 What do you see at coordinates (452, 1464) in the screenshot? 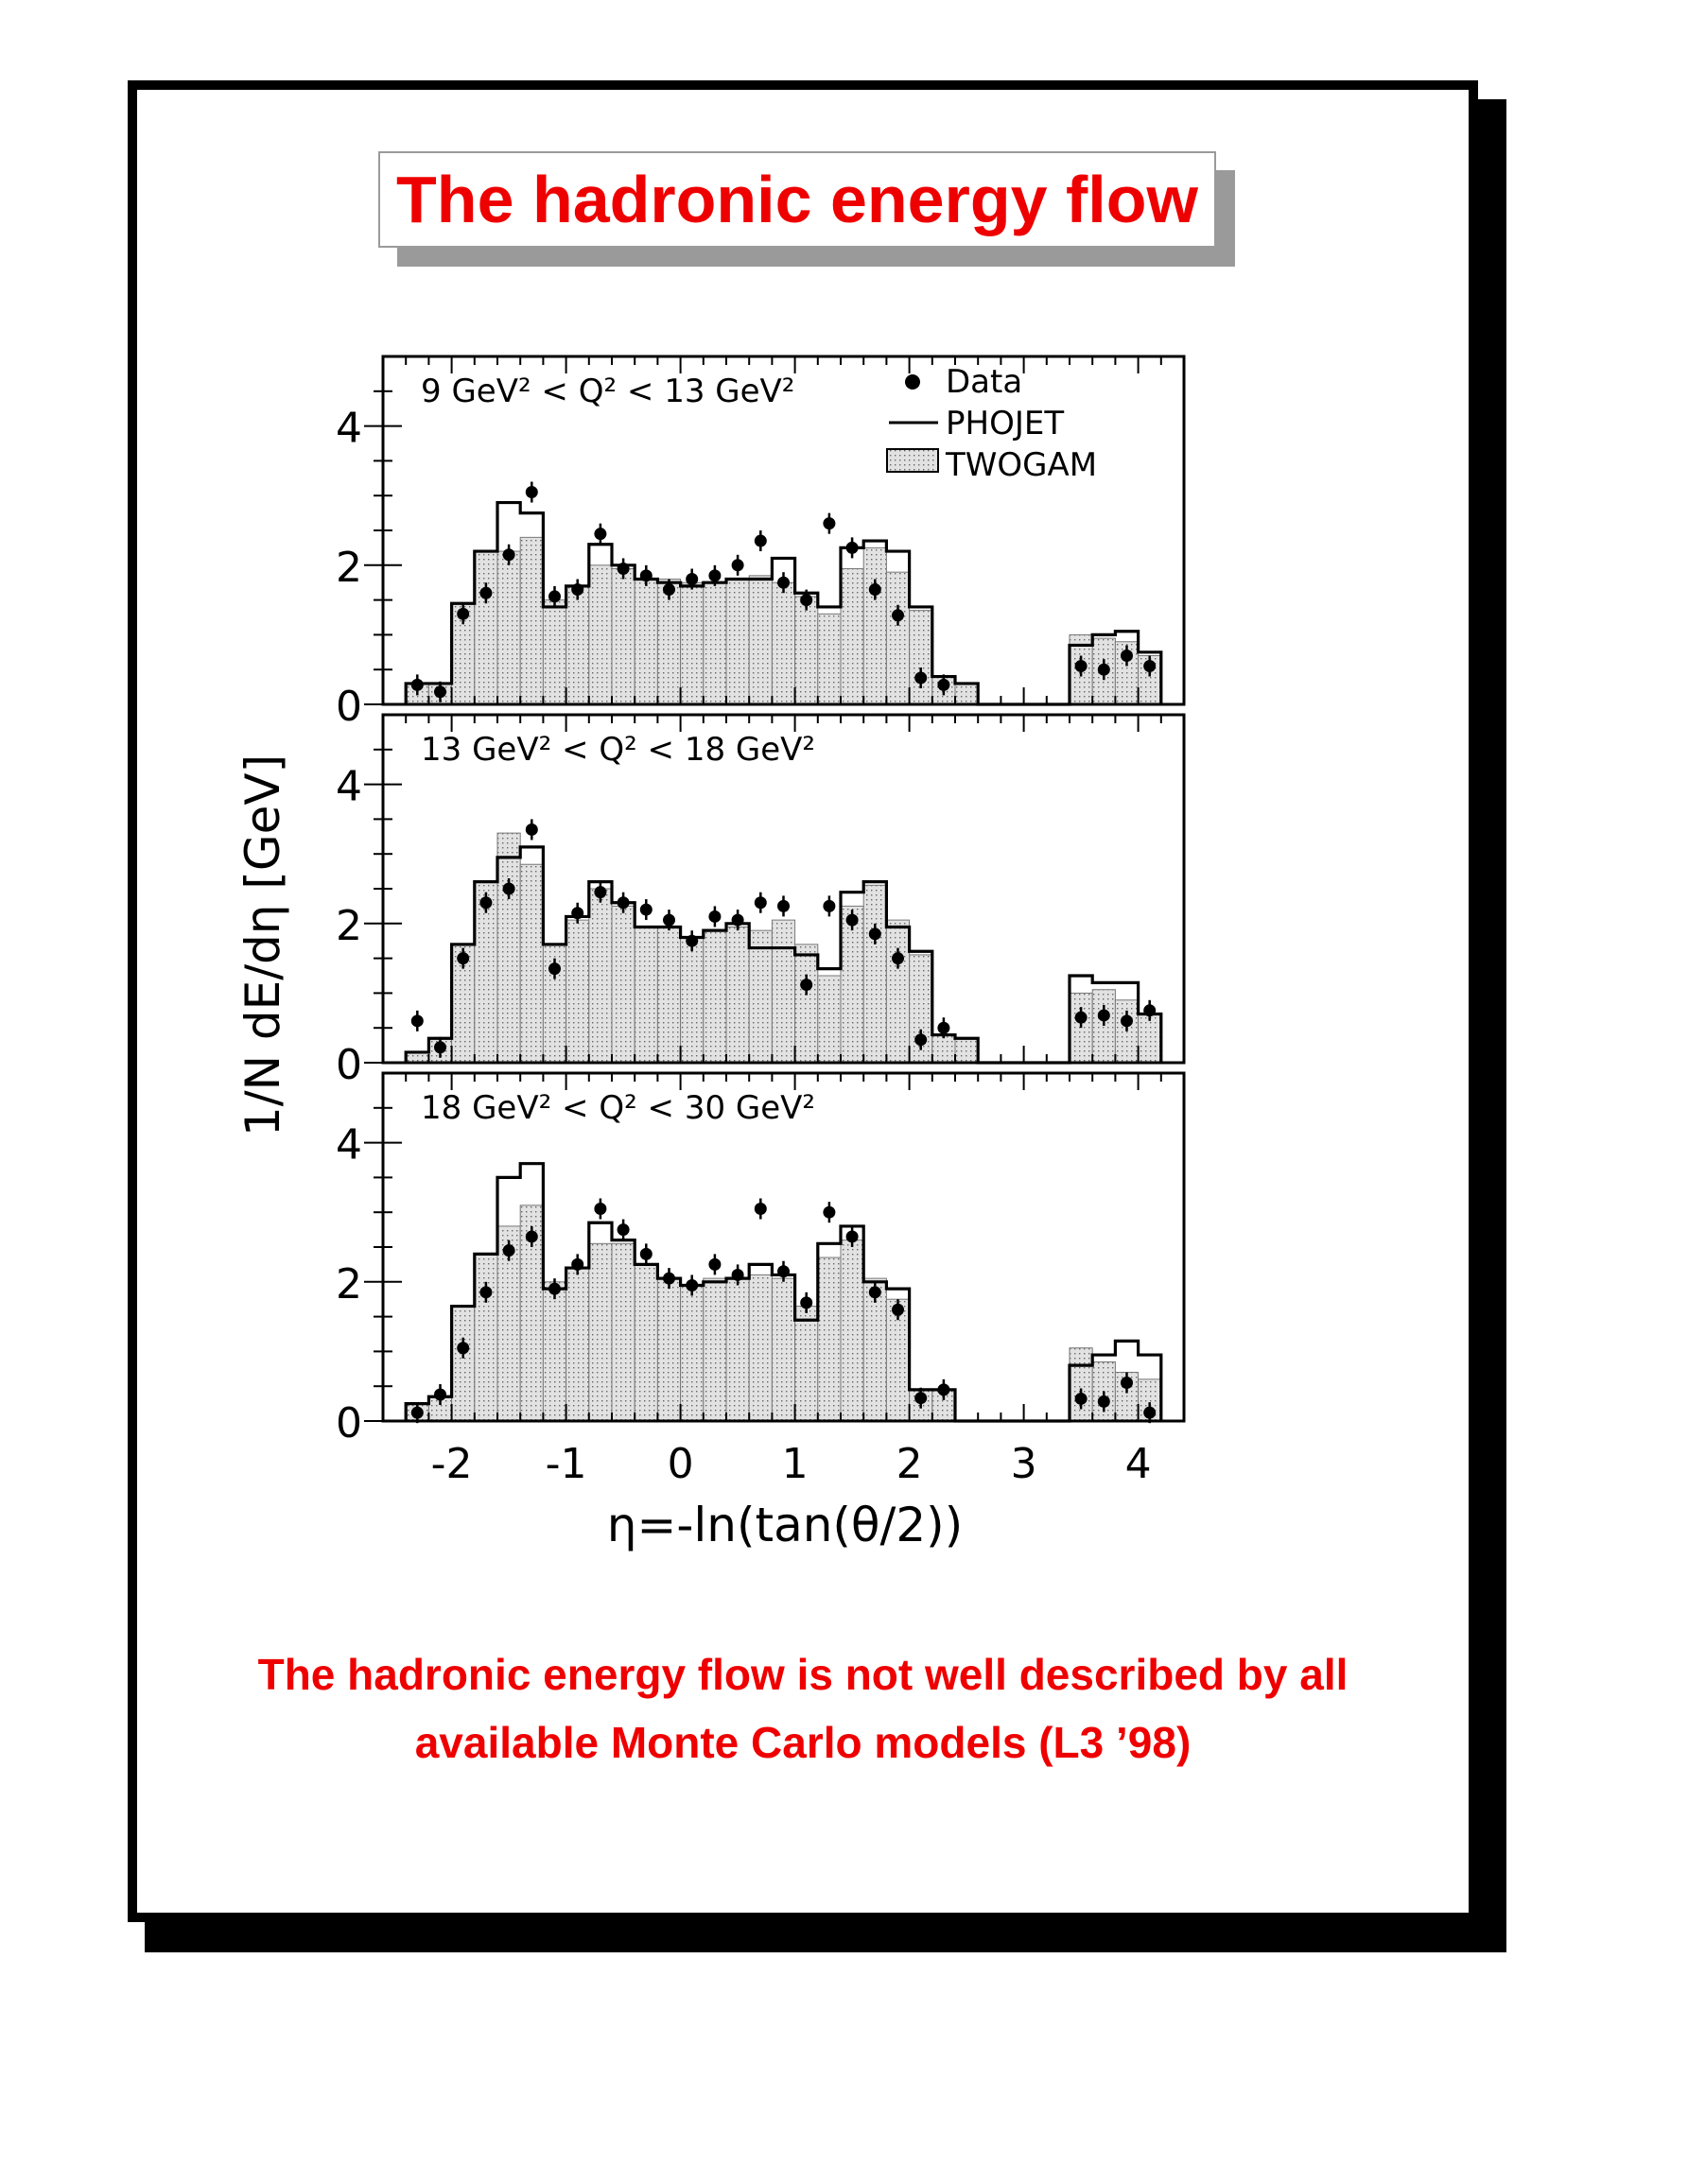
I see `x-tick-label: -2` at bounding box center [452, 1464].